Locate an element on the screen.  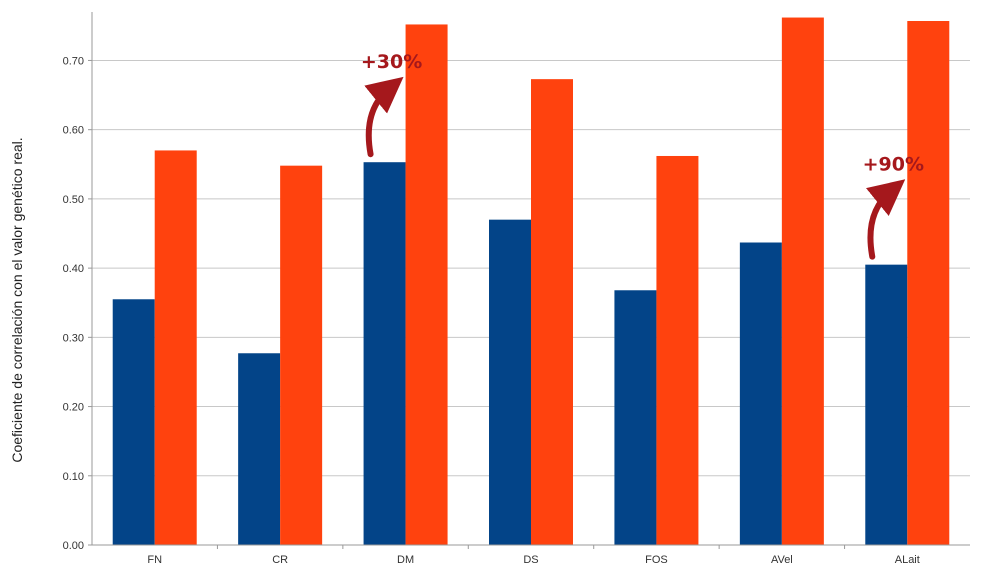
x-tick-label: FOS is located at coordinates (656, 559).